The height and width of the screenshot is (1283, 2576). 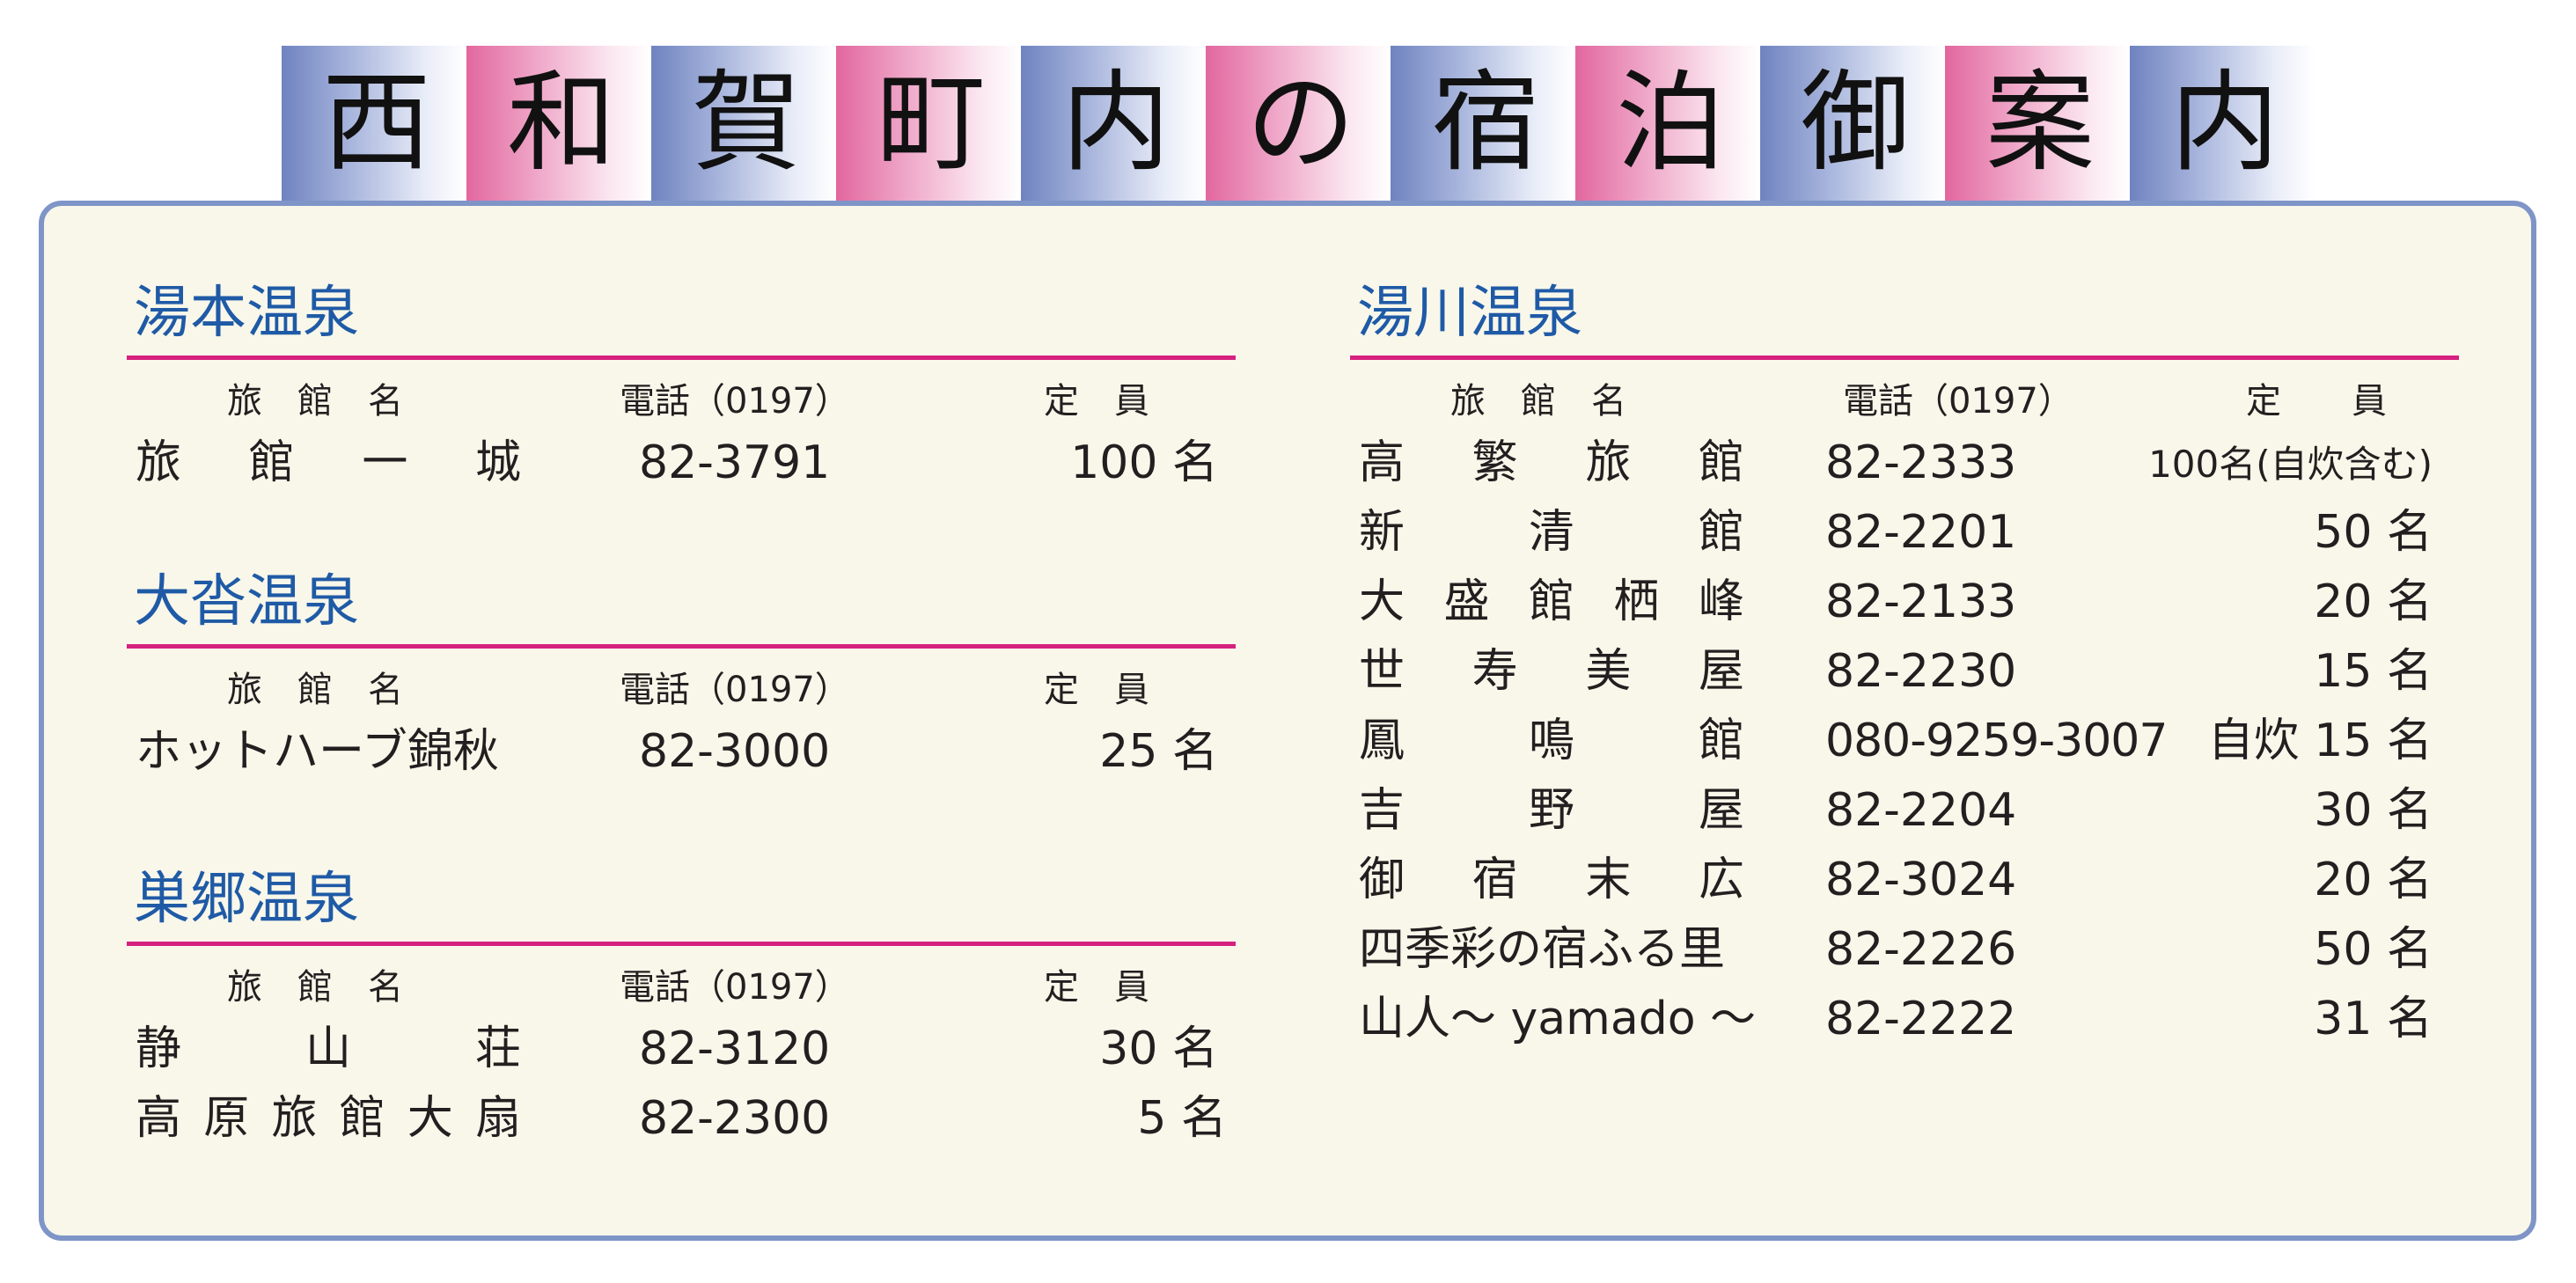 What do you see at coordinates (1551, 602) in the screenshot?
I see `inn-name: 大盛館栖峰` at bounding box center [1551, 602].